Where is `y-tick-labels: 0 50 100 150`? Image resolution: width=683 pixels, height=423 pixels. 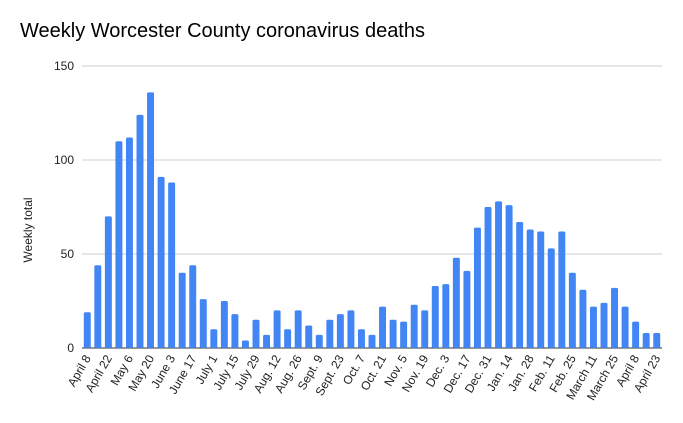
y-tick-labels: 0 50 100 150 is located at coordinates (64, 207).